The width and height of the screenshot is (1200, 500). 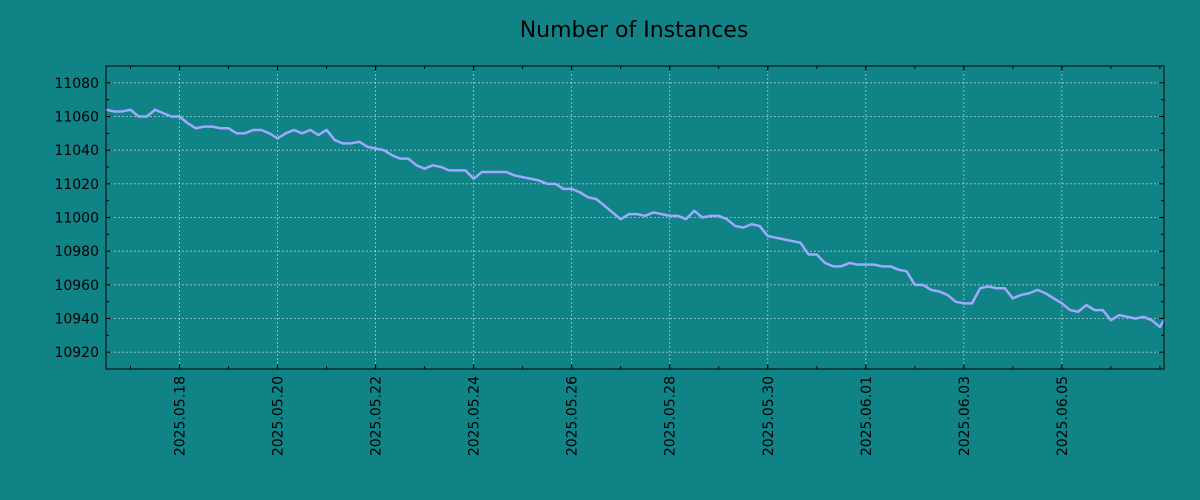 I want to click on x-tick-label: 2025.05.30, so click(x=769, y=416).